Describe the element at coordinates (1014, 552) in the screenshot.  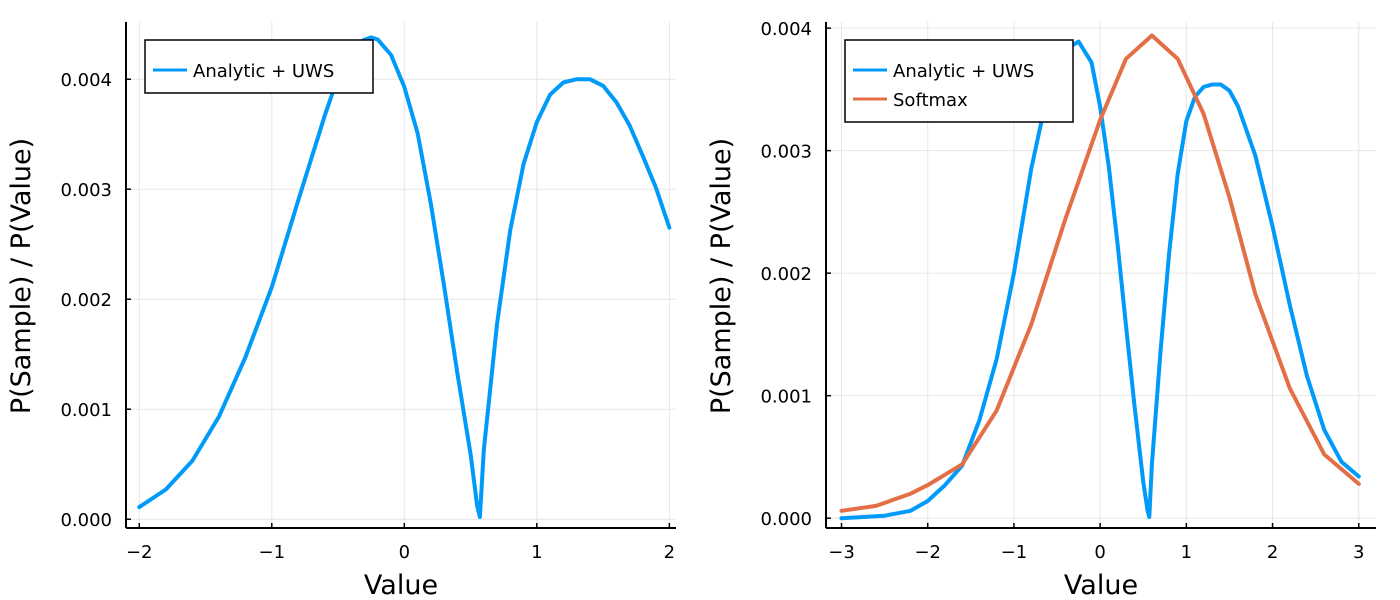
I see `right-x-tick-label: −1` at that location.